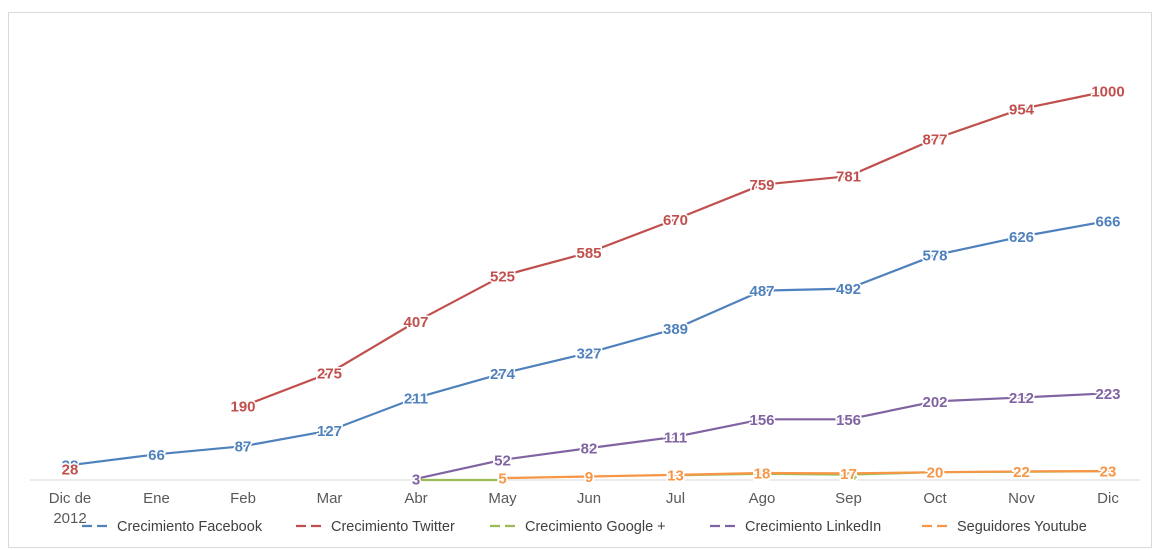 The height and width of the screenshot is (550, 1160). What do you see at coordinates (1107, 92) in the screenshot?
I see `data-label-crecimiento-twitter: 1000` at bounding box center [1107, 92].